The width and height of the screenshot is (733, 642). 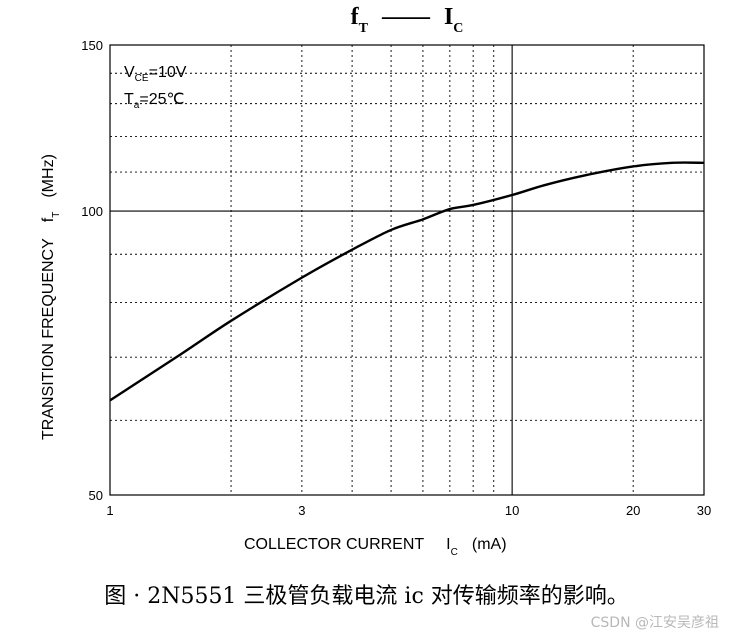 I want to click on y-axis-label: TRANSITION FREQUENCY fT (MHz), so click(x=51, y=297).